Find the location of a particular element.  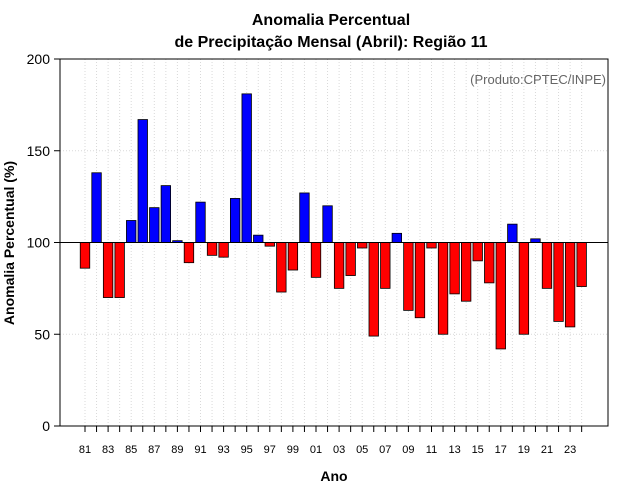

x-tick-label: 15 is located at coordinates (478, 450).